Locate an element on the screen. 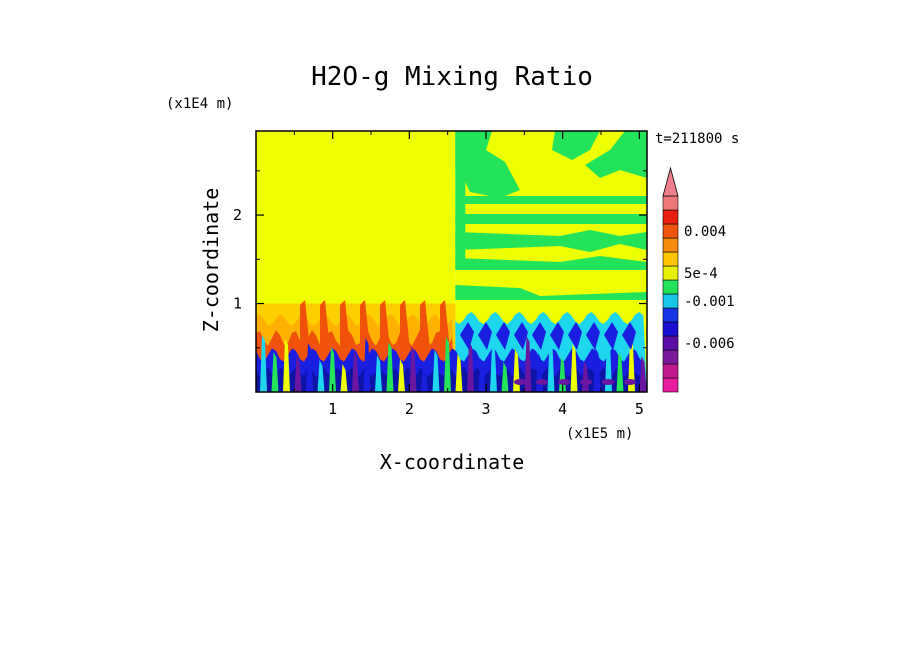 The width and height of the screenshot is (904, 659). x-tick-label: 1 is located at coordinates (332, 409).